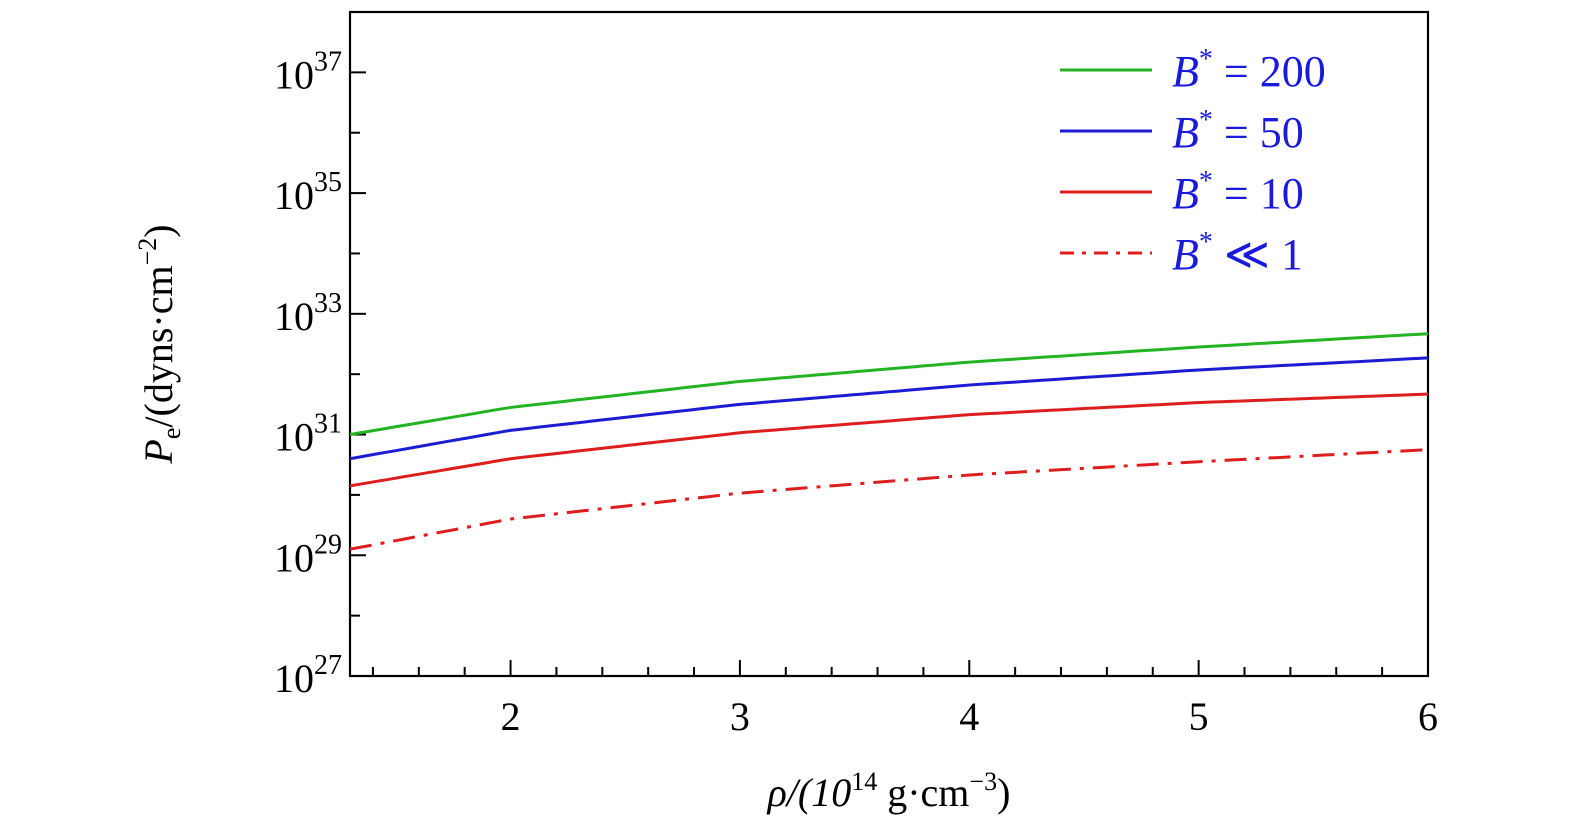 The height and width of the screenshot is (827, 1575). Describe the element at coordinates (308, 554) in the screenshot. I see `y-tick-label: 1029` at that location.